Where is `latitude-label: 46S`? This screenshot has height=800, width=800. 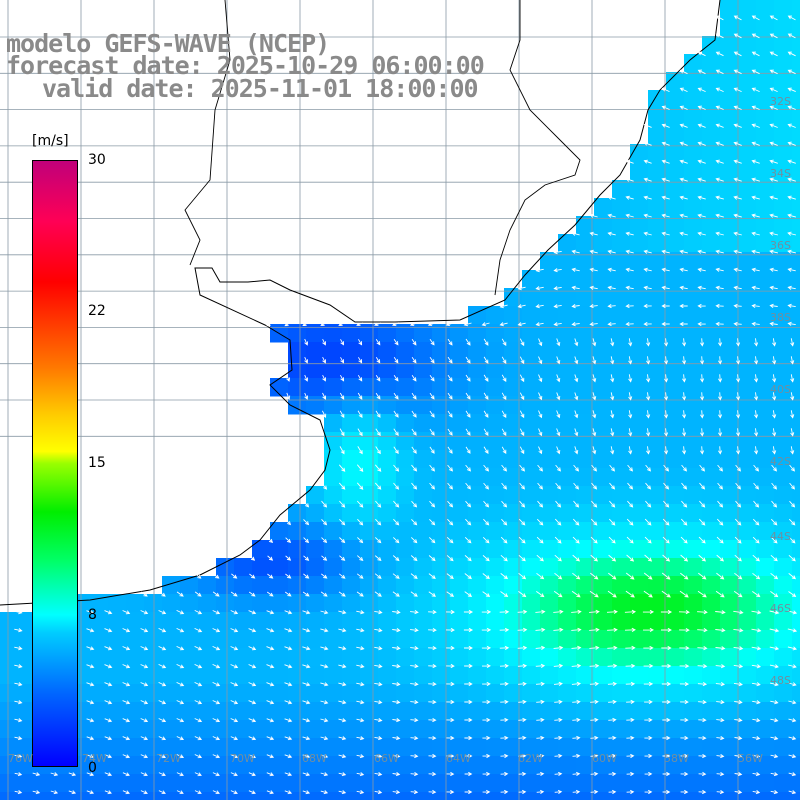 latitude-label: 46S is located at coordinates (780, 608).